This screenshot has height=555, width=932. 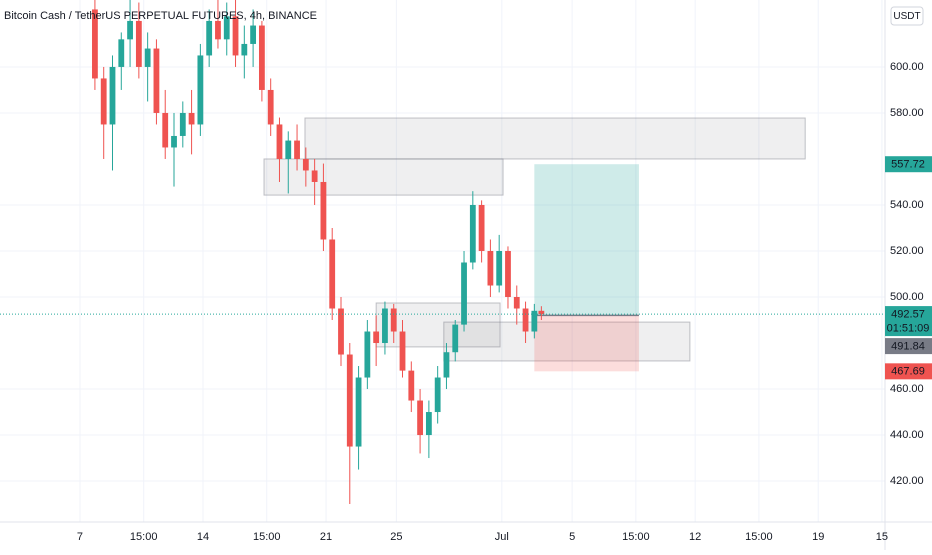 I want to click on x-tick-label: 19, so click(x=818, y=537).